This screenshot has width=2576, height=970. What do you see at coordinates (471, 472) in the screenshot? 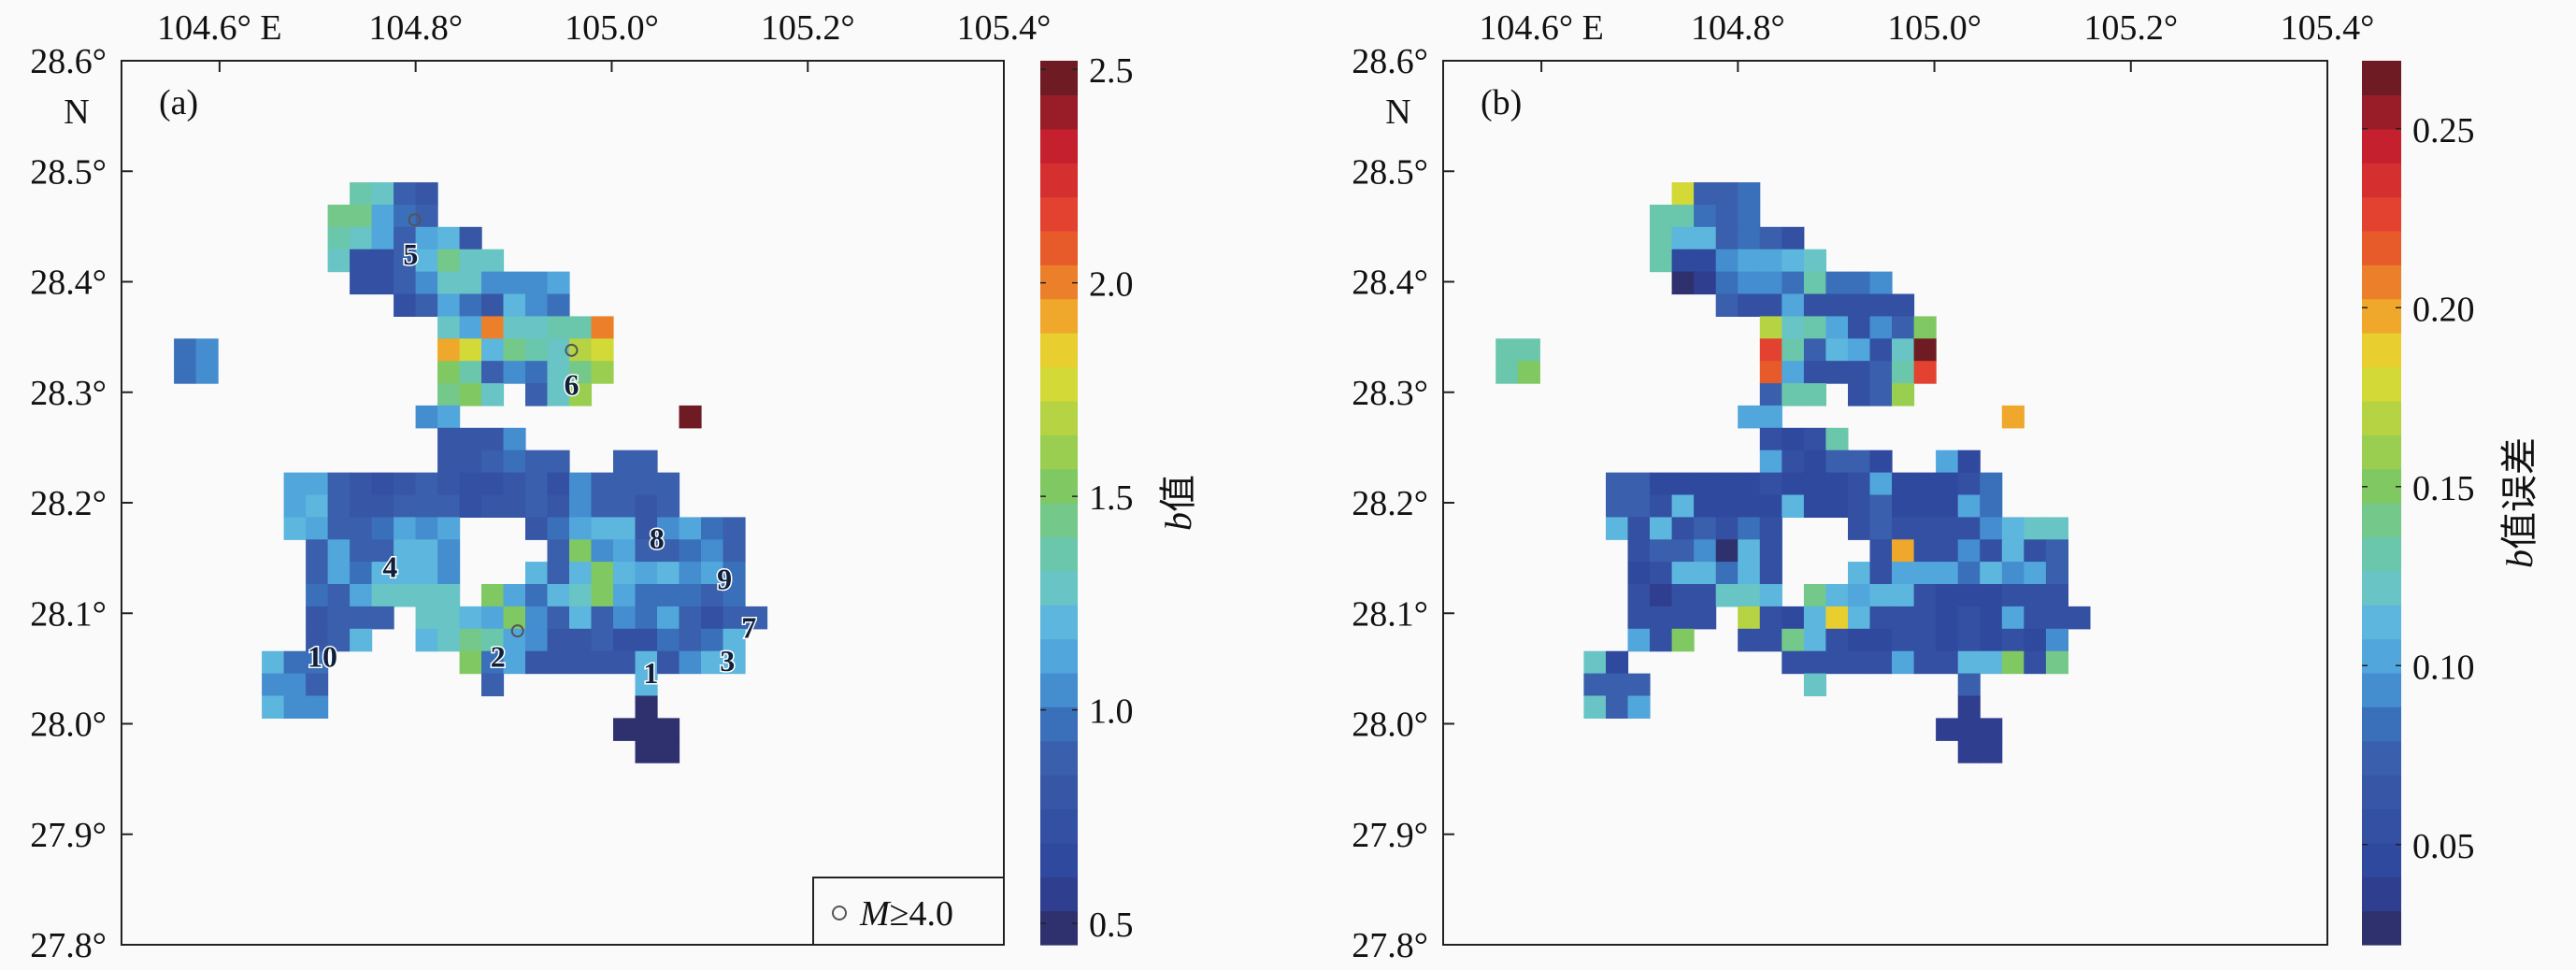
I see `heatmap-cells` at bounding box center [471, 472].